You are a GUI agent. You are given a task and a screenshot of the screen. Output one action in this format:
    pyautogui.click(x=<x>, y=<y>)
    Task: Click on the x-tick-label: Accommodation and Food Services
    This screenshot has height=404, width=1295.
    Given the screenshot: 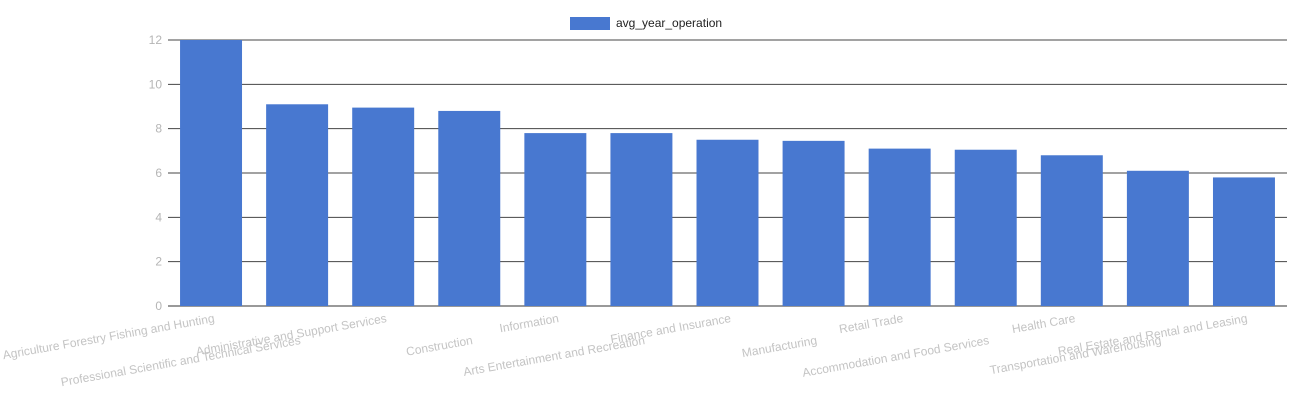 What is the action you would take?
    pyautogui.click(x=895, y=356)
    